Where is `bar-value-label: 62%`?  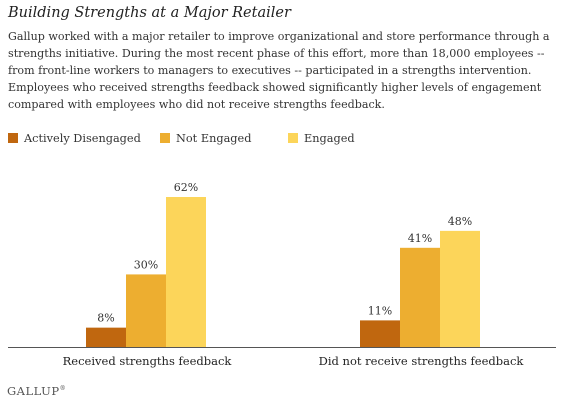 bar-value-label: 62% is located at coordinates (186, 187).